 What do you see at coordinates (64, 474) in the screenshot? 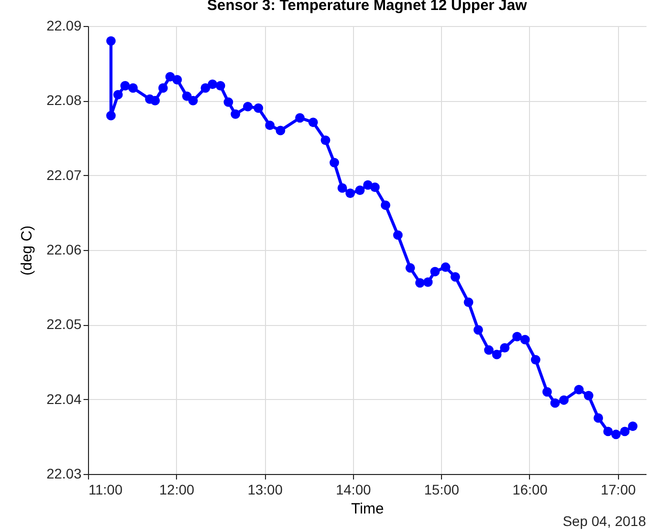
I see `y-tick-label: 22.03` at bounding box center [64, 474].